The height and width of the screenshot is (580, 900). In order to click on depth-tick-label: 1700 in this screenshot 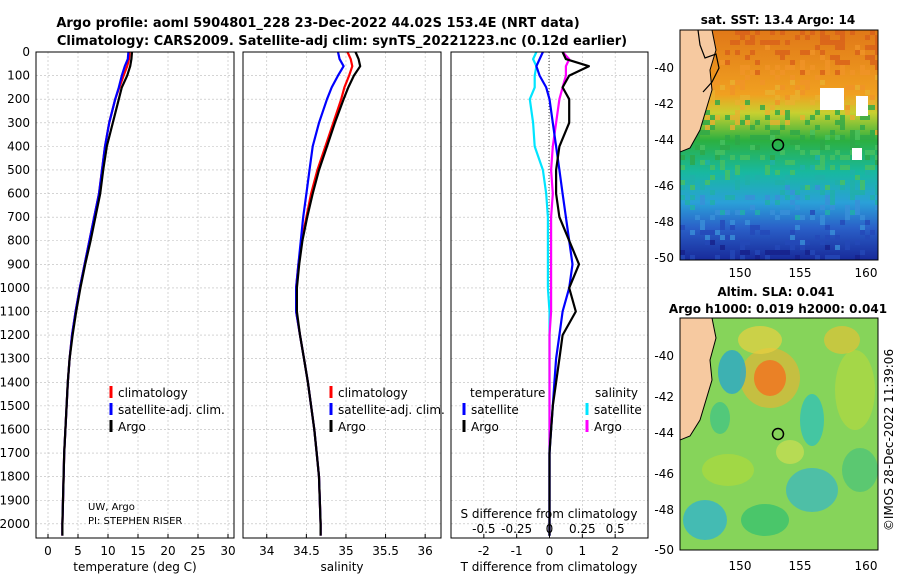, I will do `click(15, 453)`.